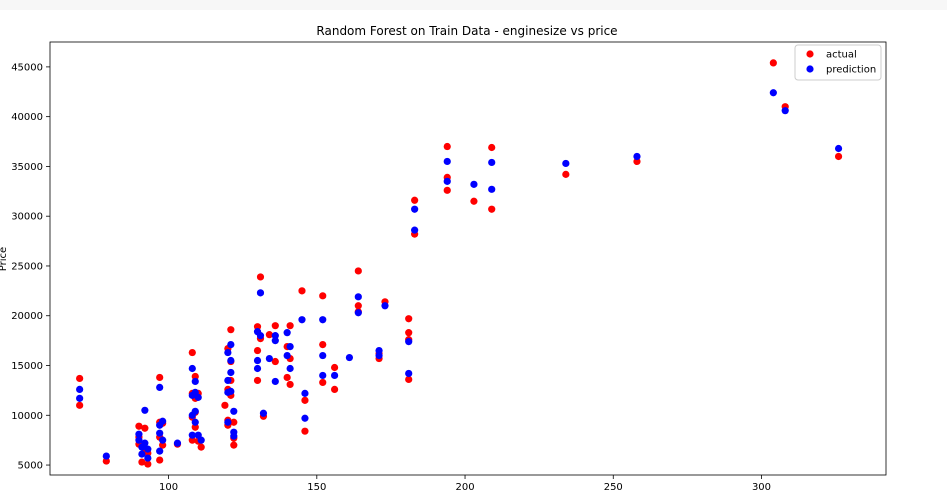  What do you see at coordinates (27, 167) in the screenshot?
I see `y-tick-label: 35000` at bounding box center [27, 167].